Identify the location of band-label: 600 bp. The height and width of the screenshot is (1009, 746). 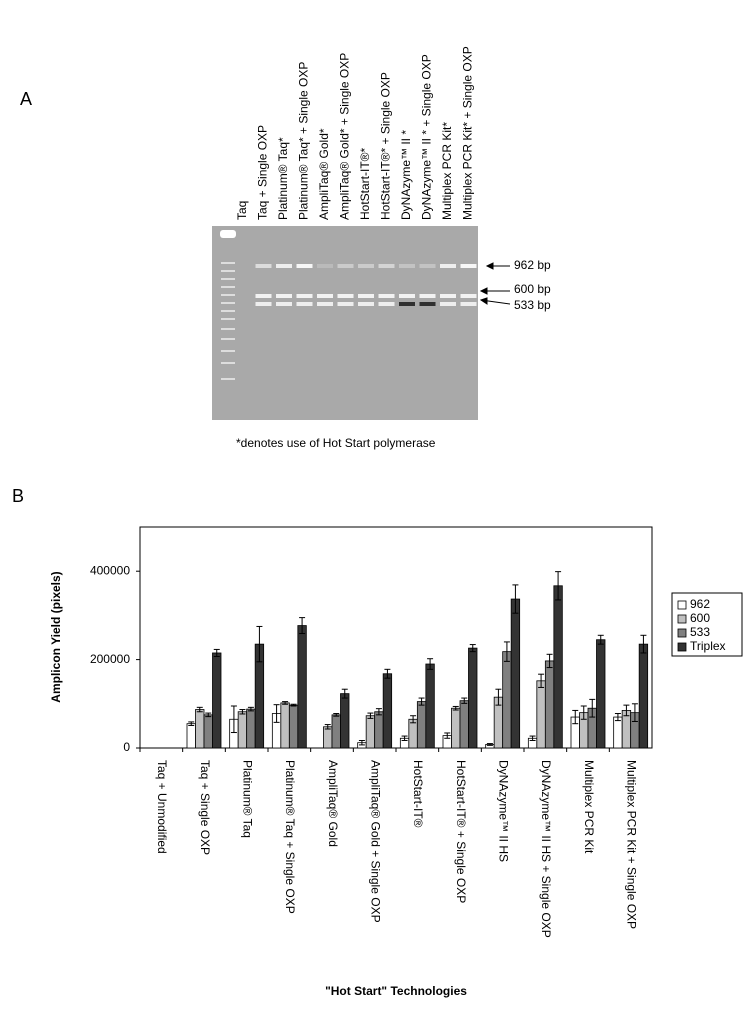
(532, 289).